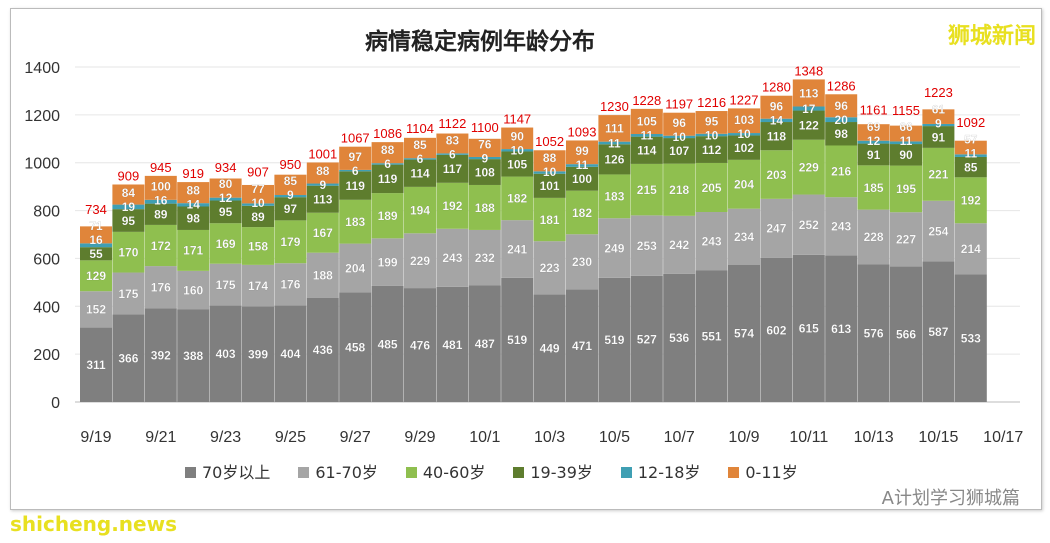 This screenshot has width=1050, height=543. What do you see at coordinates (323, 350) in the screenshot?
I see `data-label: 436` at bounding box center [323, 350].